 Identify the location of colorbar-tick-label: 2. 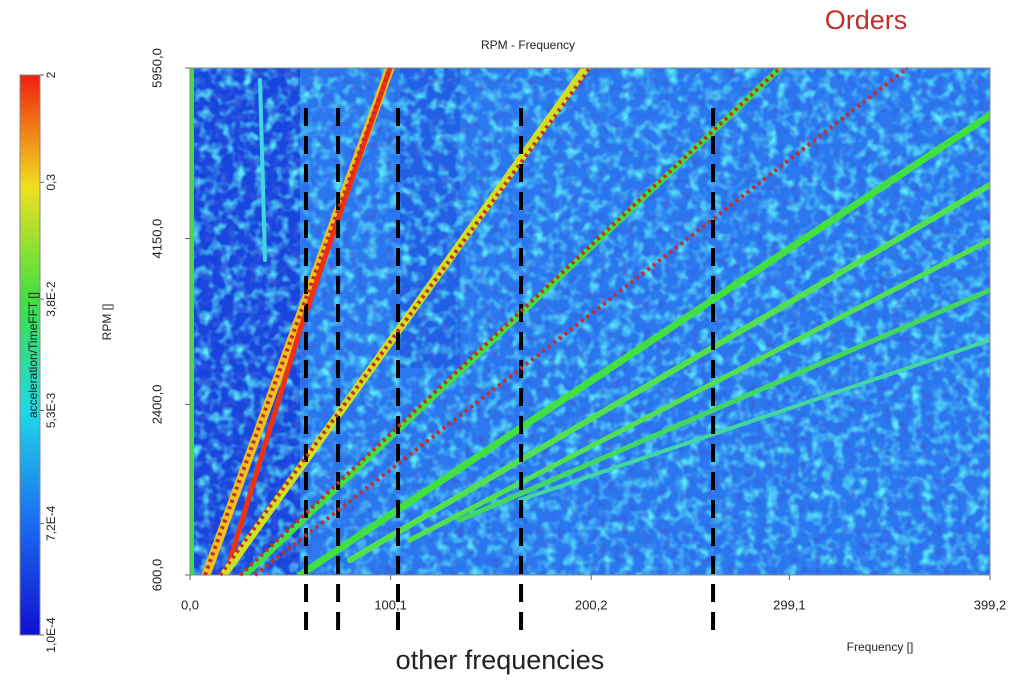
(51, 74).